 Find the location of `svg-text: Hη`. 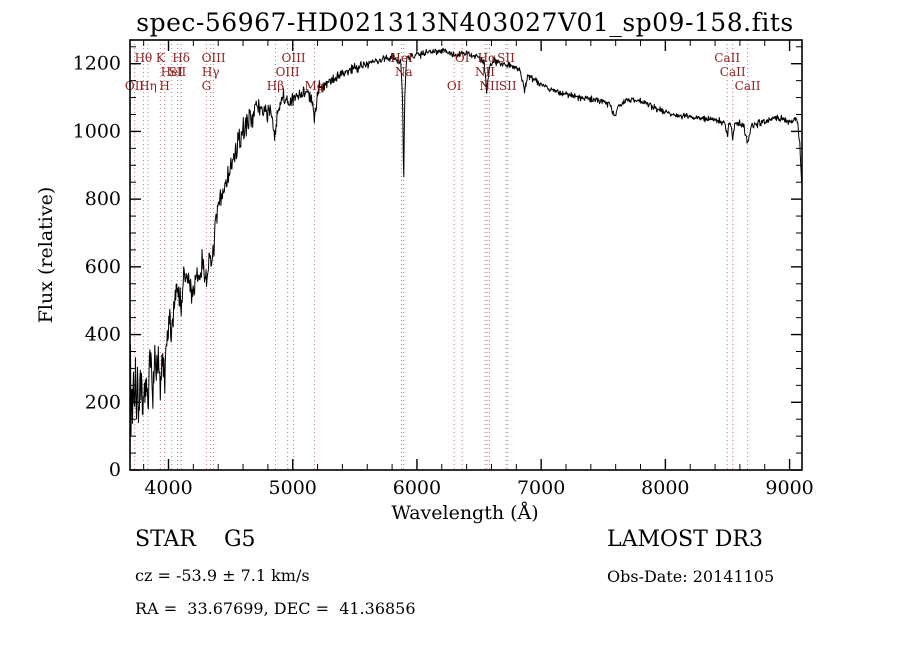

svg-text: Hη is located at coordinates (148, 86).